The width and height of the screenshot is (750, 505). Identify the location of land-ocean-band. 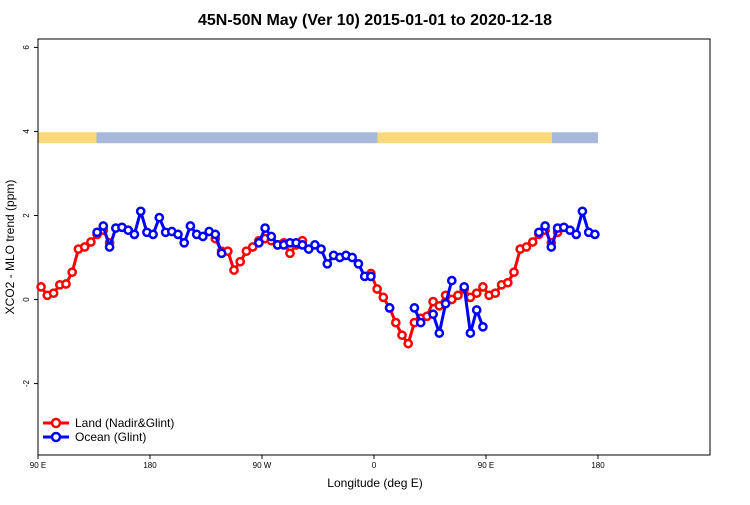
(318, 138).